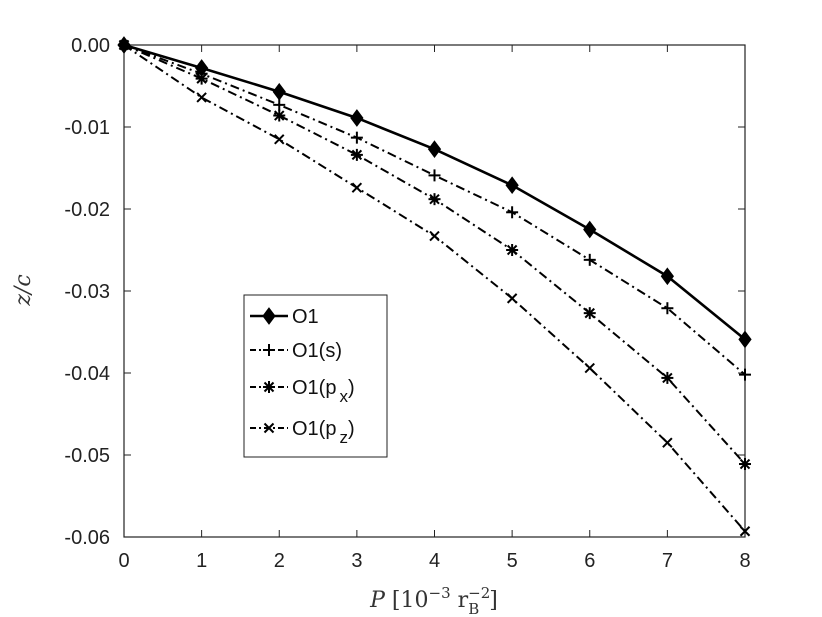 The height and width of the screenshot is (617, 822). What do you see at coordinates (315, 376) in the screenshot?
I see `legend: O1 O1(s) O1(p x) O1(p z)` at bounding box center [315, 376].